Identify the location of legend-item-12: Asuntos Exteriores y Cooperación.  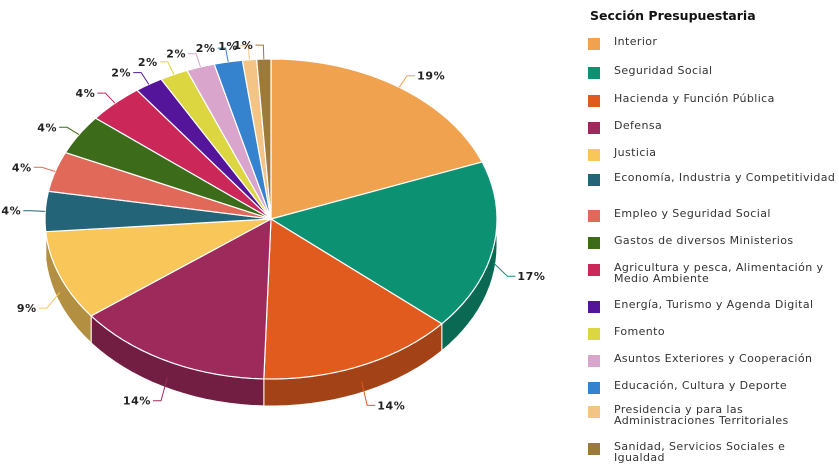
(713, 360).